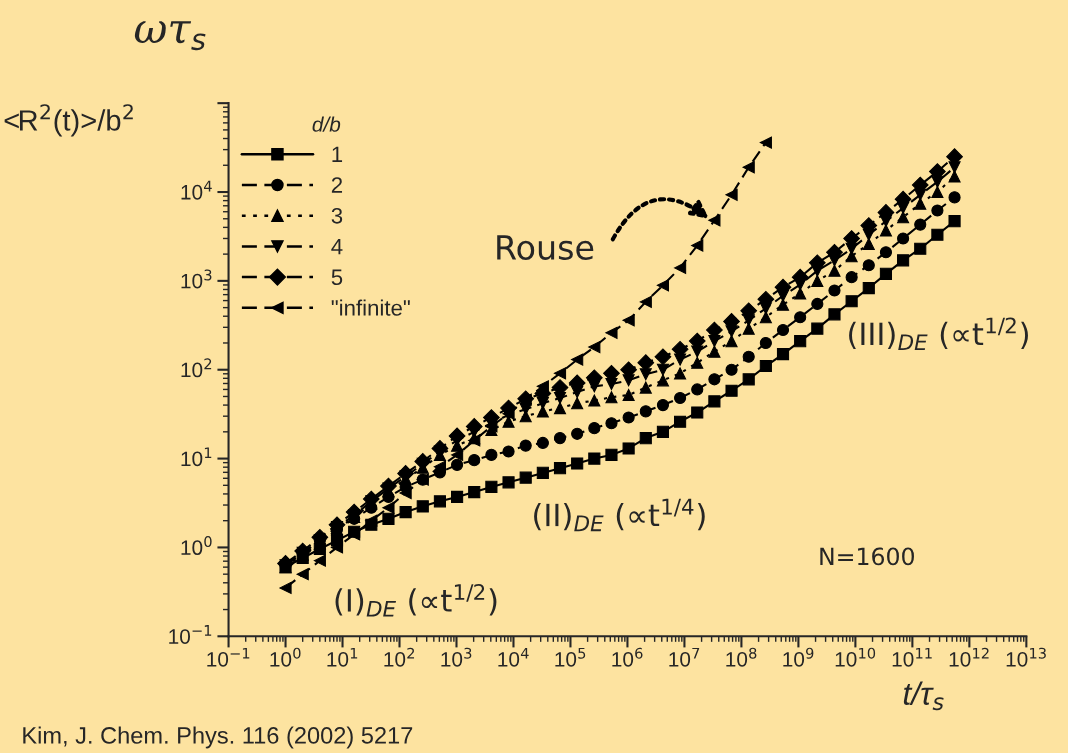 The height and width of the screenshot is (753, 1068). What do you see at coordinates (218, 737) in the screenshot?
I see `text: Kim, J. Chem. Phys. 116 (2002) 5217` at bounding box center [218, 737].